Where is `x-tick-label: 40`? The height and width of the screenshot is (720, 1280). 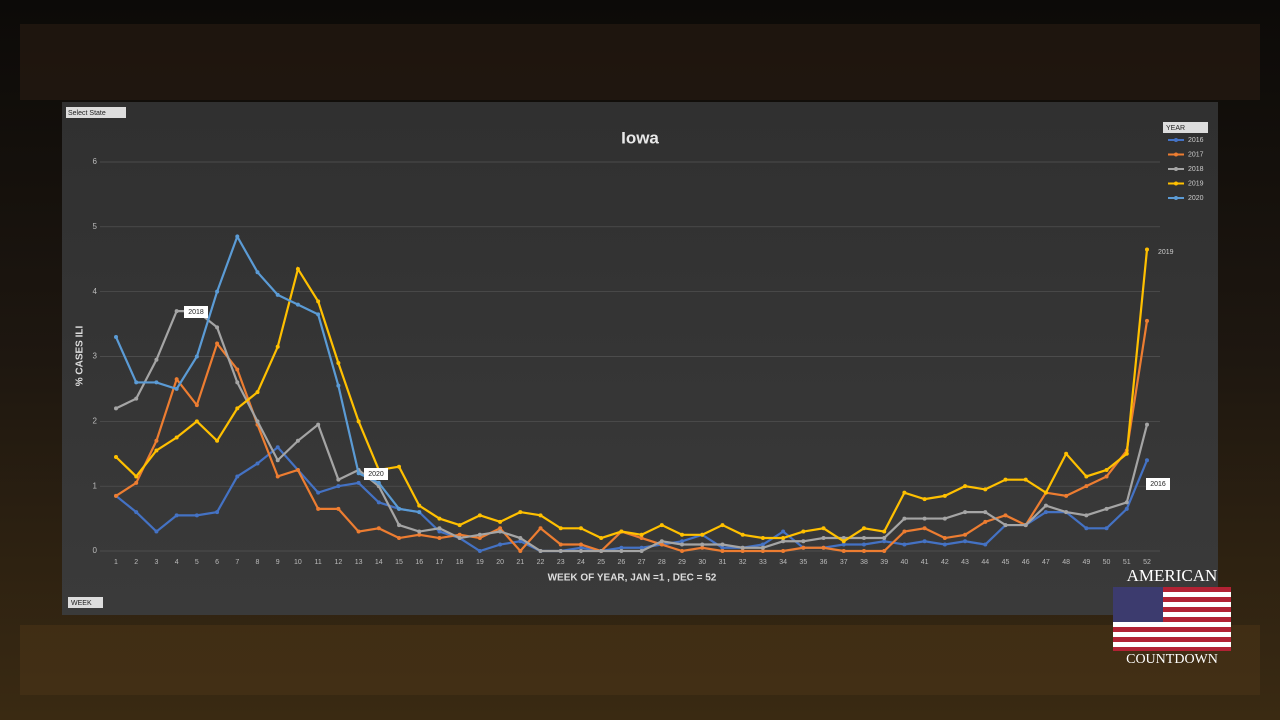
x-tick-label: 40 is located at coordinates (905, 562).